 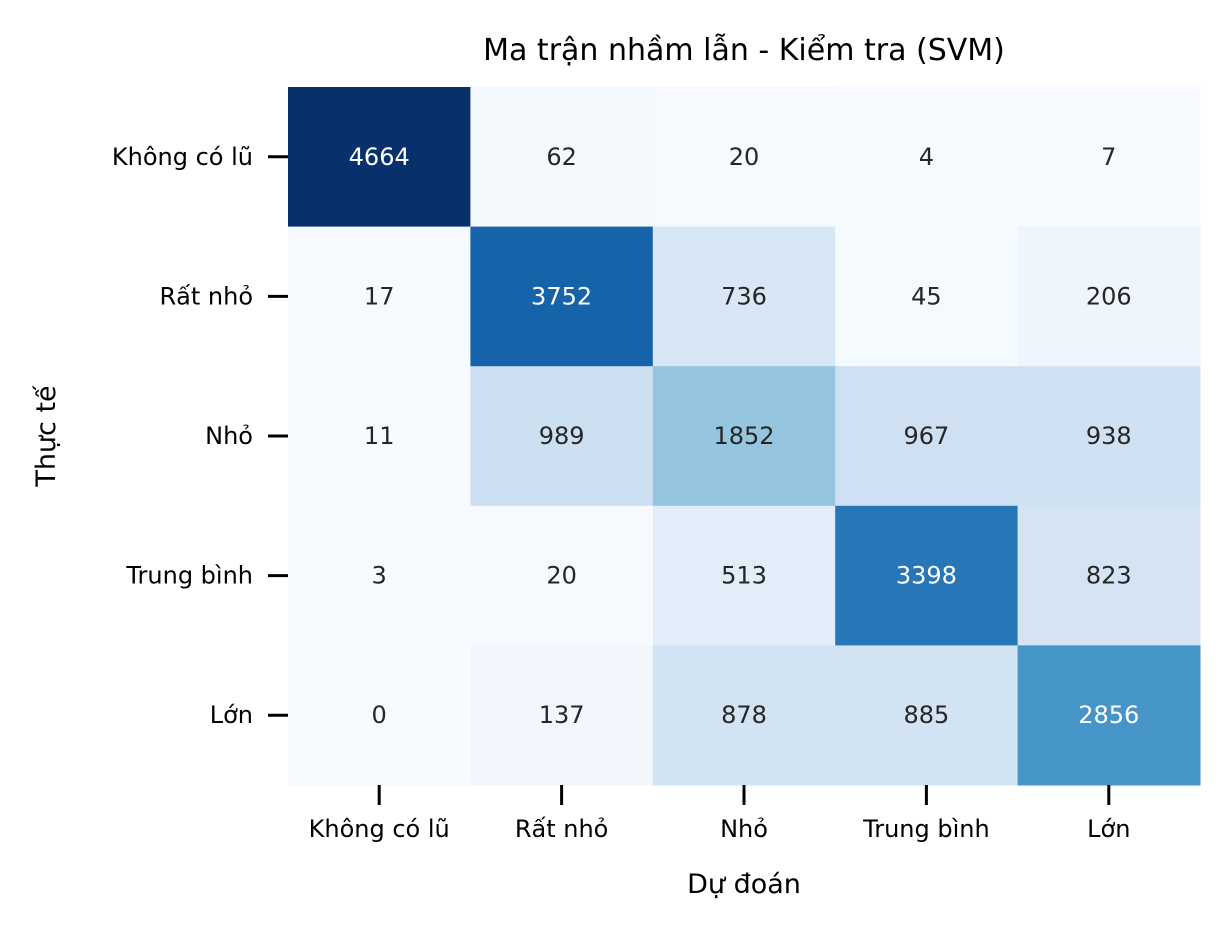 I want to click on heatmap-cell-r0-c1, so click(x=562, y=157).